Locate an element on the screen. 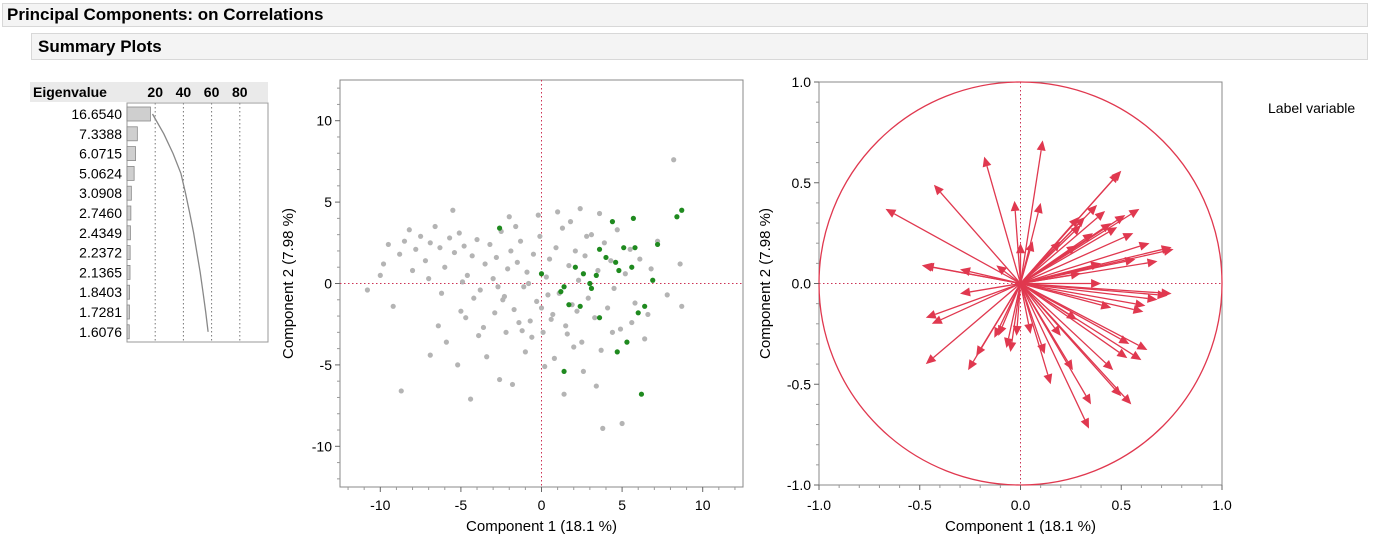 The height and width of the screenshot is (541, 1373). summary-plots-outline: Summary Plots is located at coordinates (699, 46).